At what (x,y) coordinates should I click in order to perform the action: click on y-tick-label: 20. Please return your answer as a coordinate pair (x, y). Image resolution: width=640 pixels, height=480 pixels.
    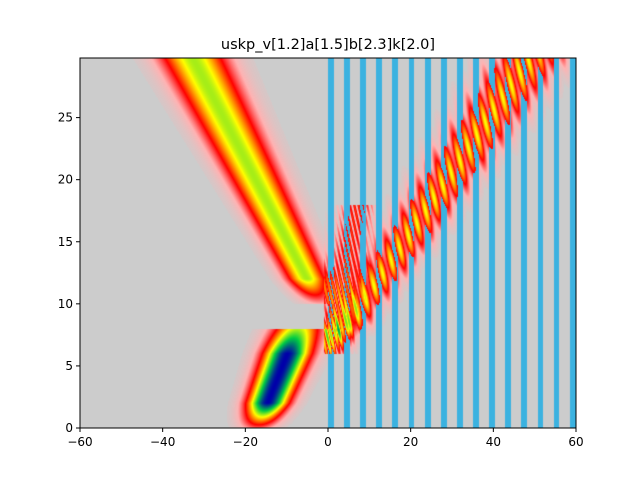
    Looking at the image, I should click on (65, 180).